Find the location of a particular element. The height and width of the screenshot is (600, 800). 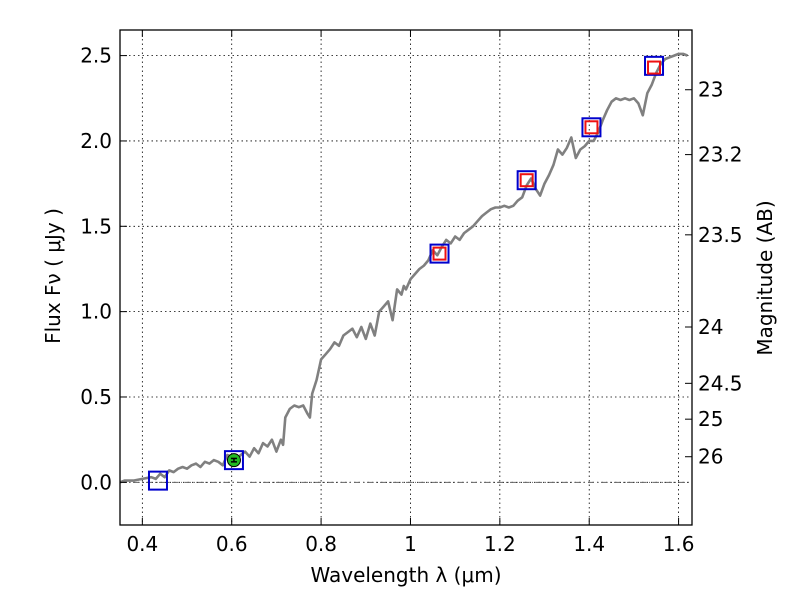

x-tick-label: 0.6 is located at coordinates (232, 544).